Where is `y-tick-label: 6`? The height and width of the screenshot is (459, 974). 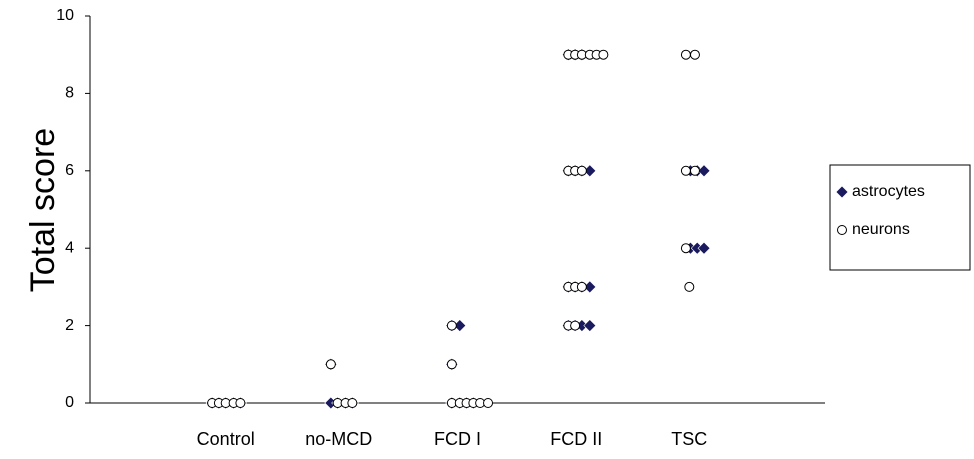 y-tick-label: 6 is located at coordinates (69, 170).